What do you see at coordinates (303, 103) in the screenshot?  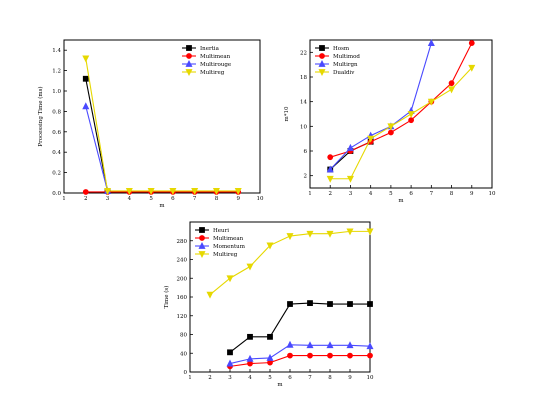 I see `y-tick-label: 14` at bounding box center [303, 103].